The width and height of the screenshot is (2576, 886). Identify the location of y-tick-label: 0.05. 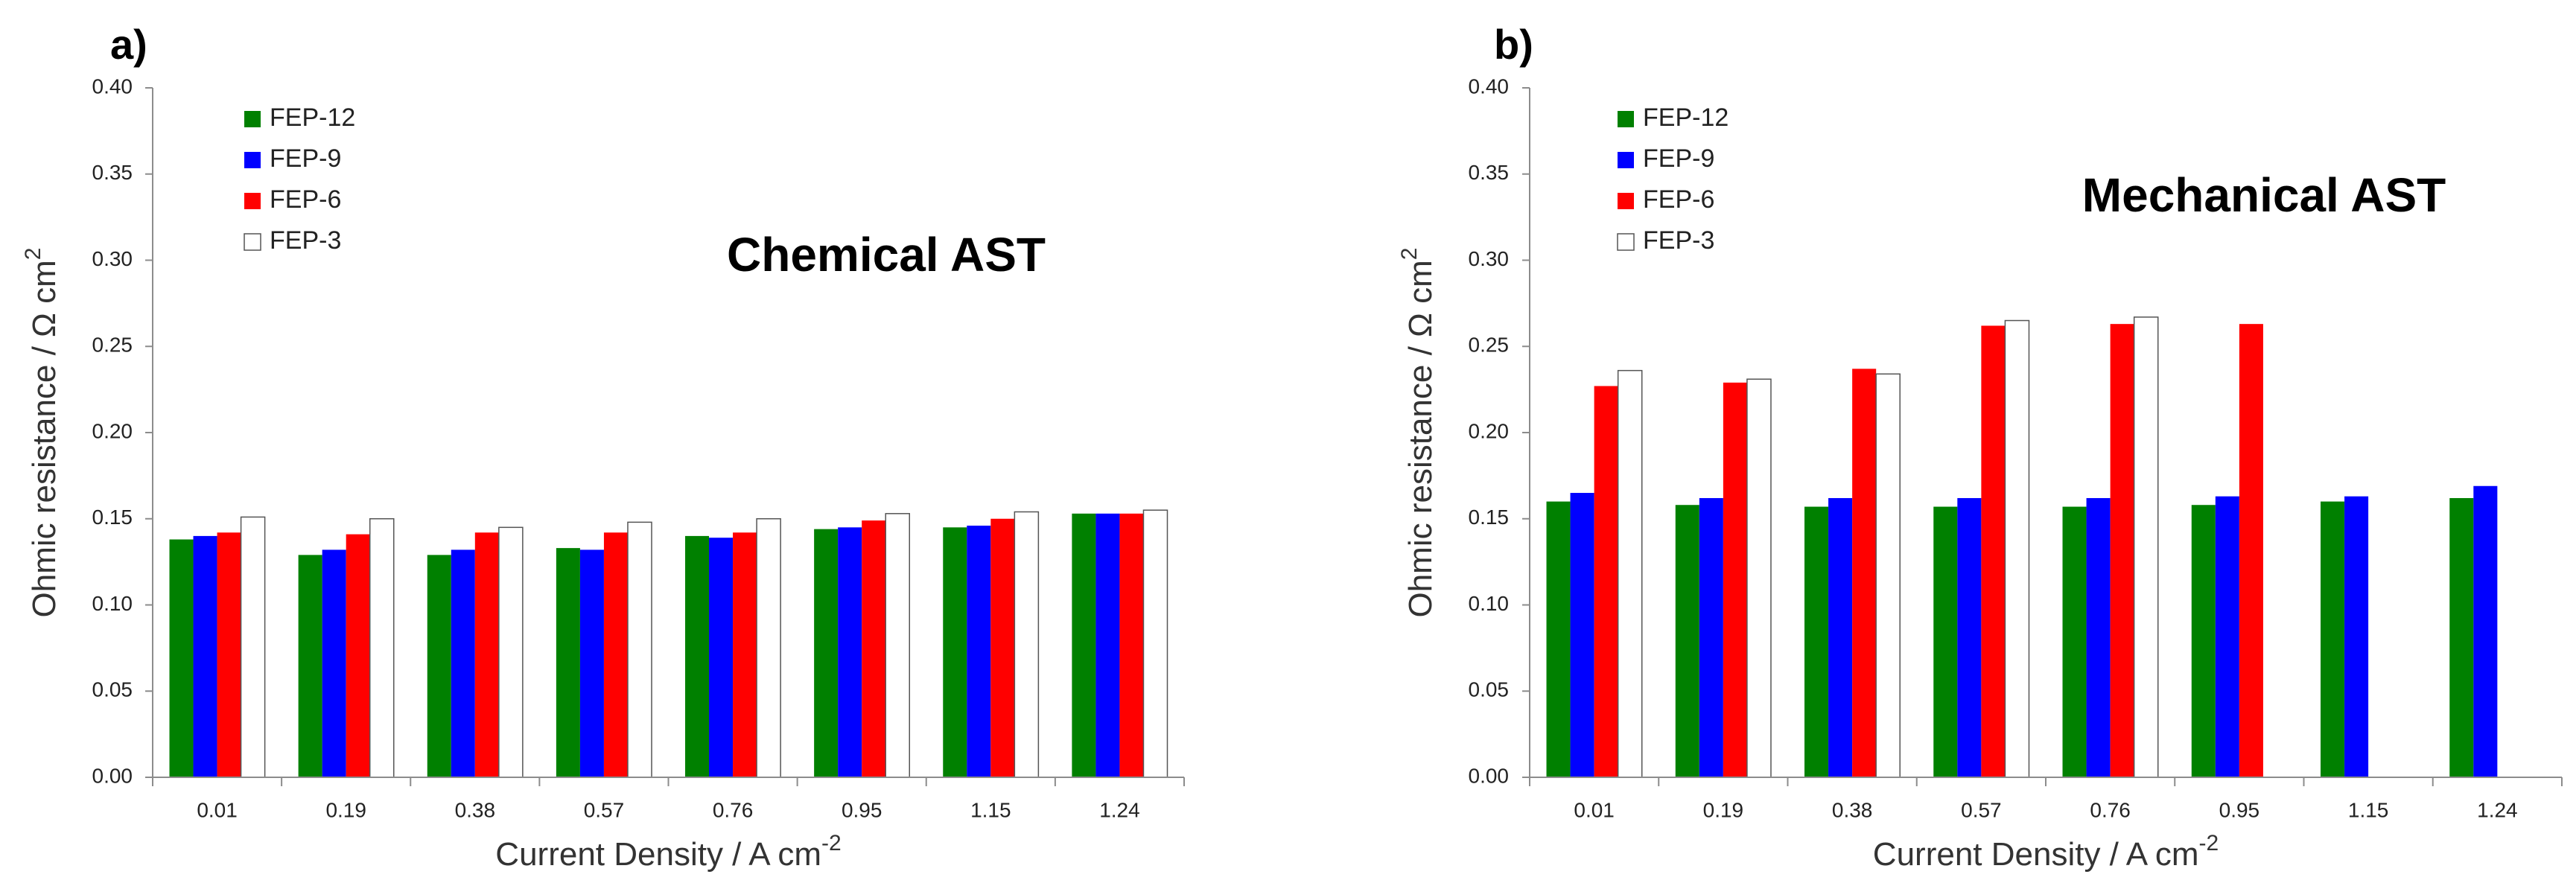
(1489, 689).